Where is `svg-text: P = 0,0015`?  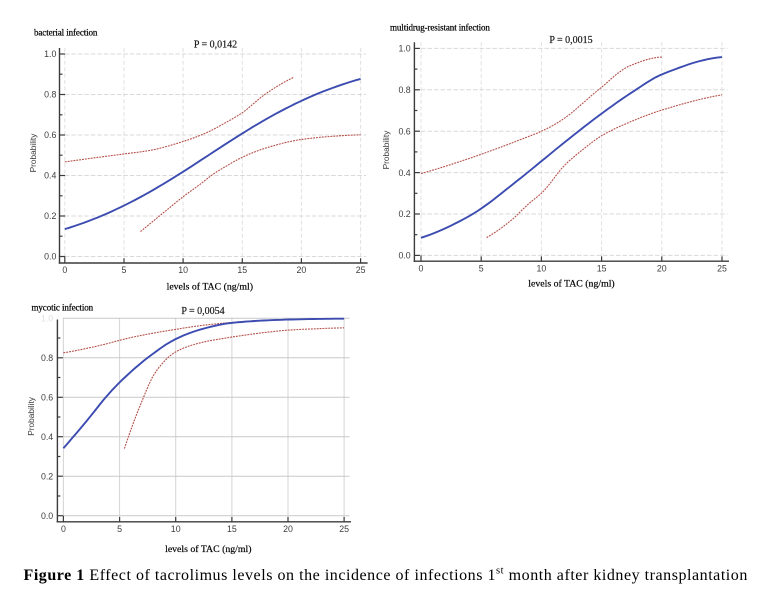
svg-text: P = 0,0015 is located at coordinates (570, 40).